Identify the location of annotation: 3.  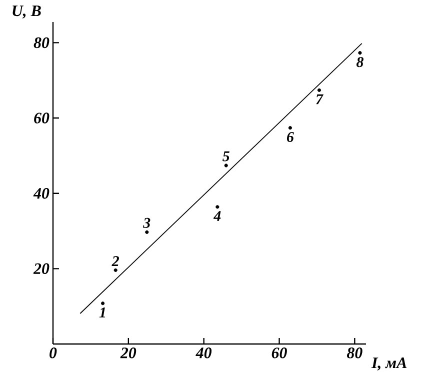
(146, 223).